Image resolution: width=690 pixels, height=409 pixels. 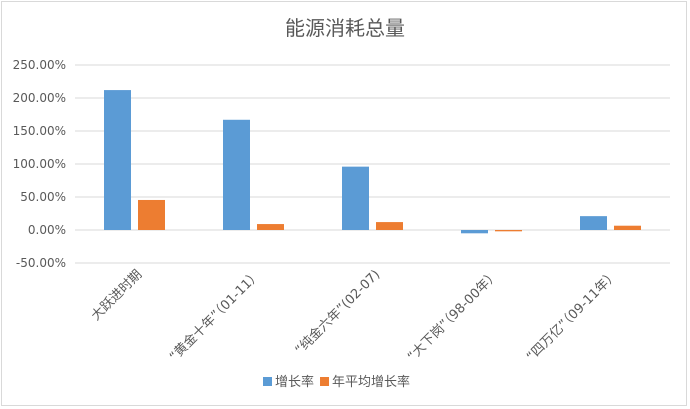 I want to click on y-tick-label: 200.00%, so click(x=39, y=98).